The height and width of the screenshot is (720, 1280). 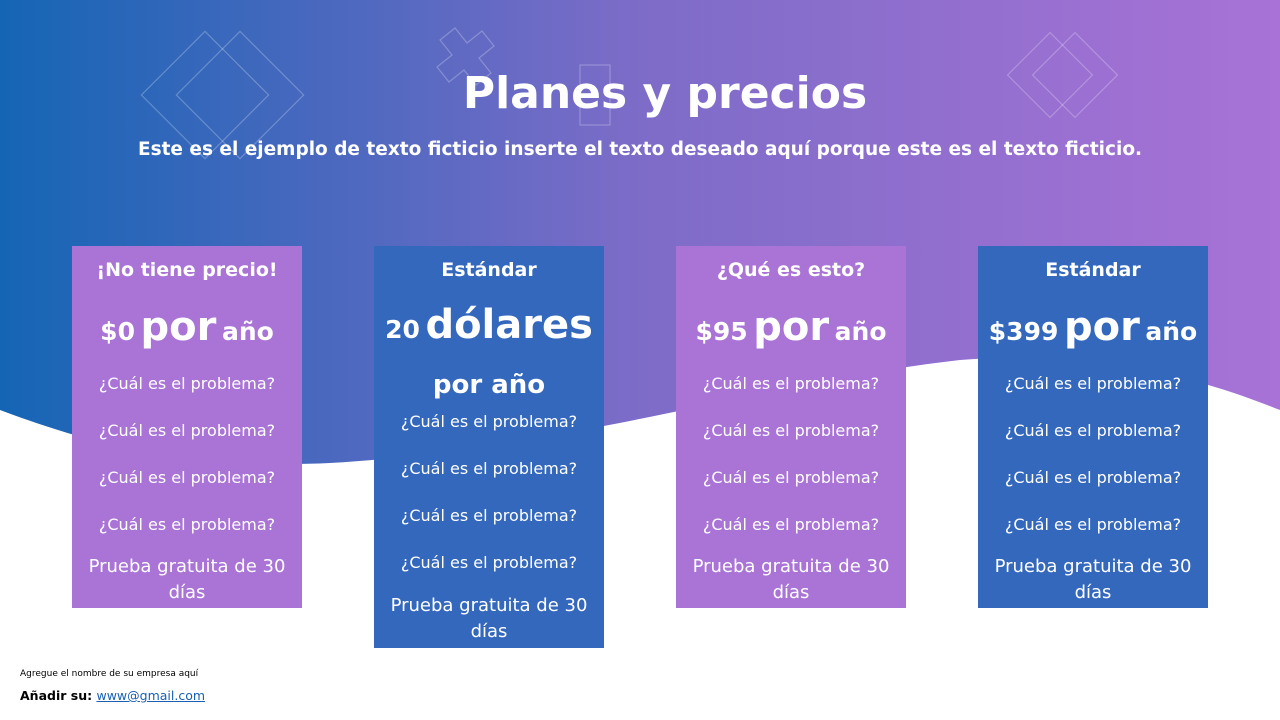 I want to click on plan-name: ¿Qué es esto?, so click(x=791, y=270).